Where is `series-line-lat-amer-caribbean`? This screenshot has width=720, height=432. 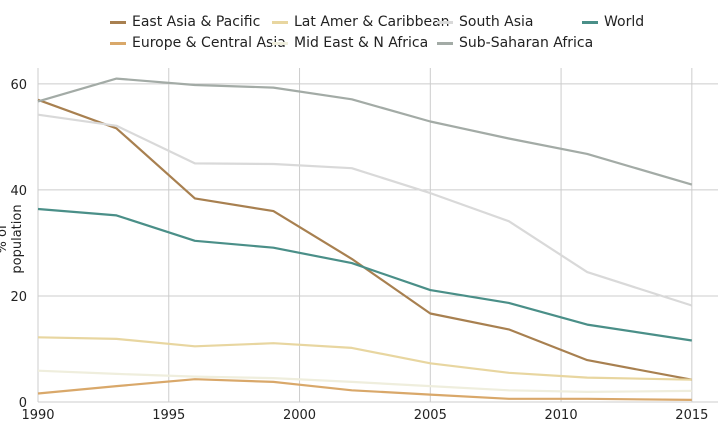
series-line-lat-amer-caribbean is located at coordinates (364, 358).